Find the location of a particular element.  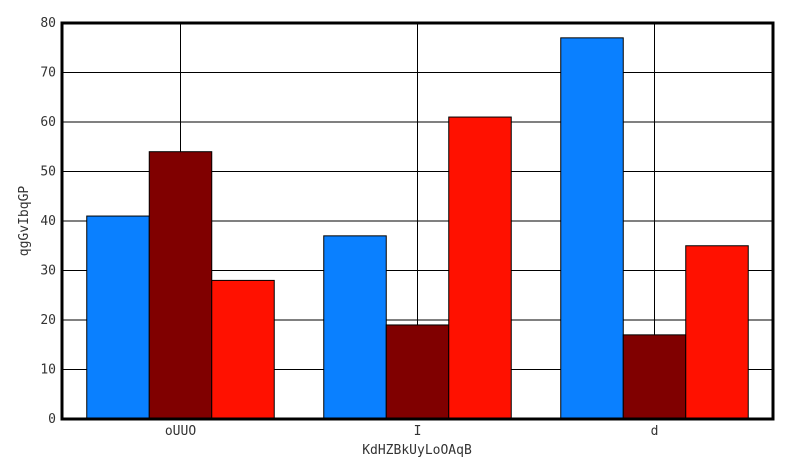

y-tick-labels: 0 10 20 30 40 50 60 70 80 is located at coordinates (48, 221).